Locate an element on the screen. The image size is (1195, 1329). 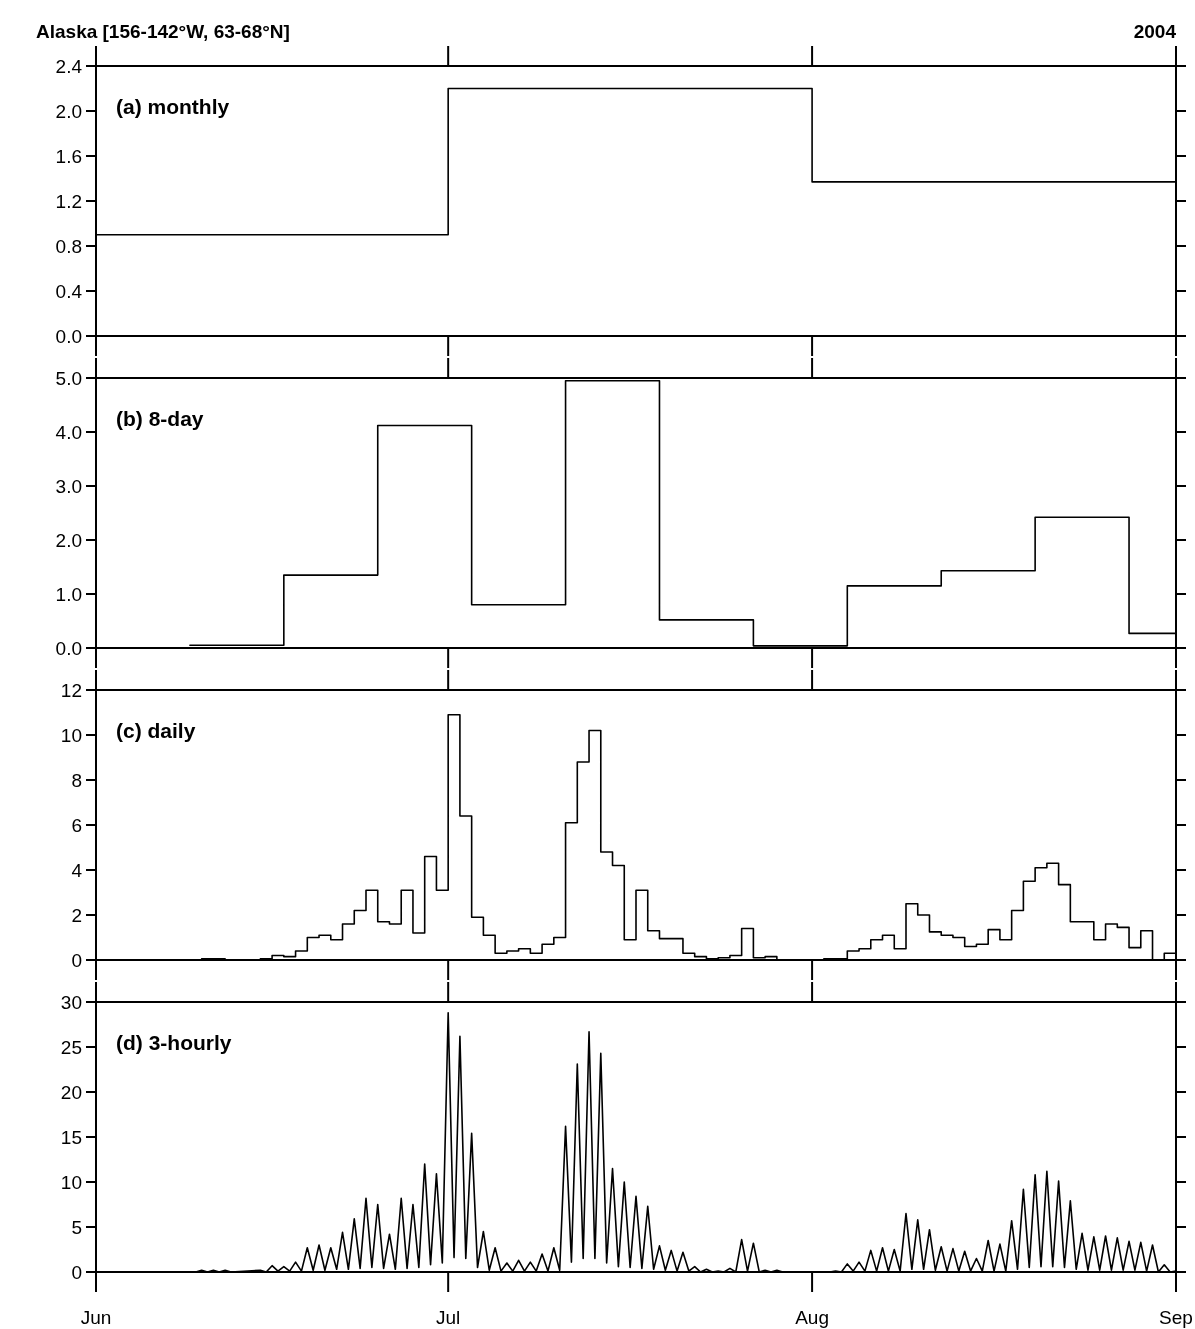
y-tick-label: 30 is located at coordinates (71, 1002).